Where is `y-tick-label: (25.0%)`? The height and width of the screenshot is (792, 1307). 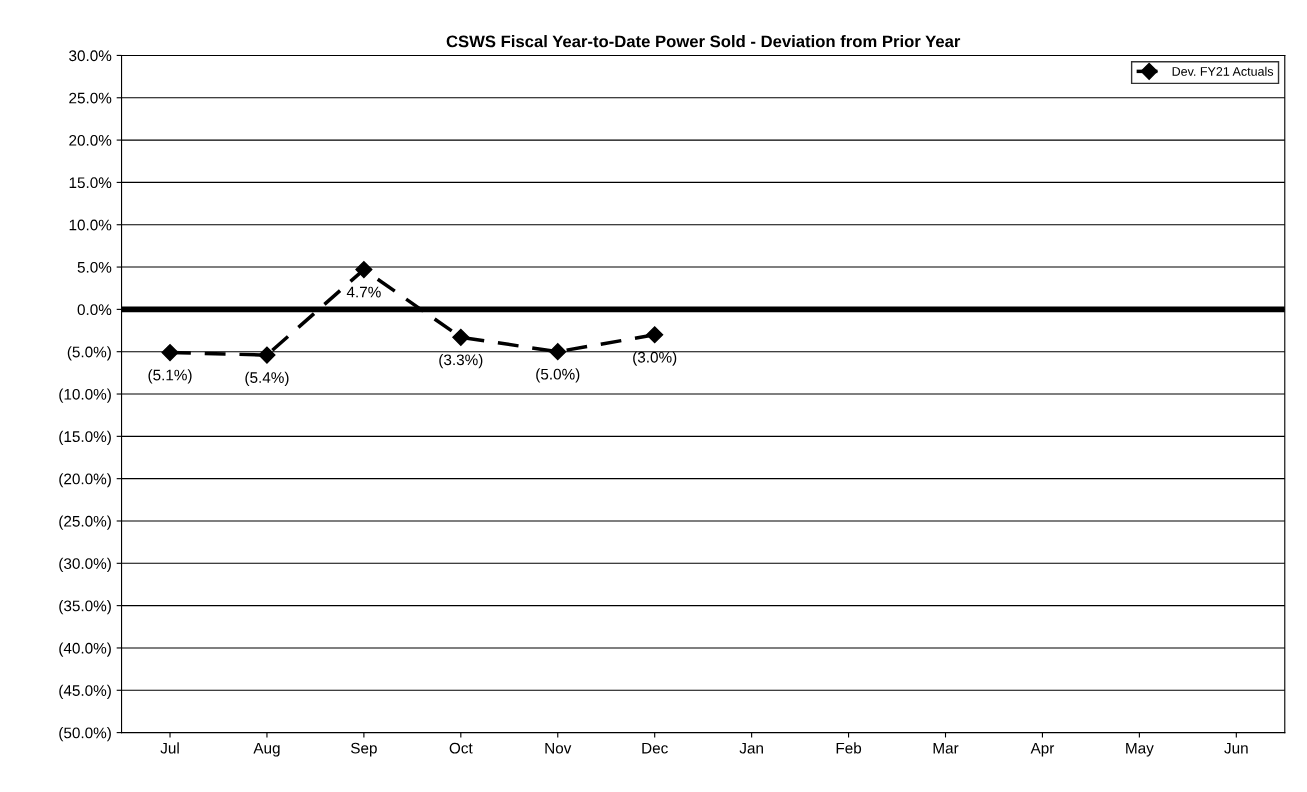
y-tick-label: (25.0%) is located at coordinates (85, 522).